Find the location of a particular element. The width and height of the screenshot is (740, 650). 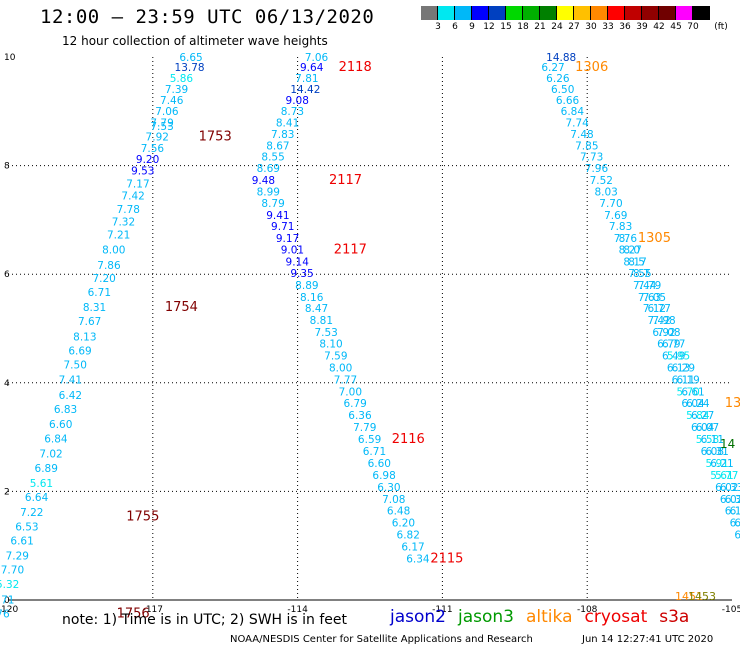

wave-height-value: 7.05 is located at coordinates (654, 298).